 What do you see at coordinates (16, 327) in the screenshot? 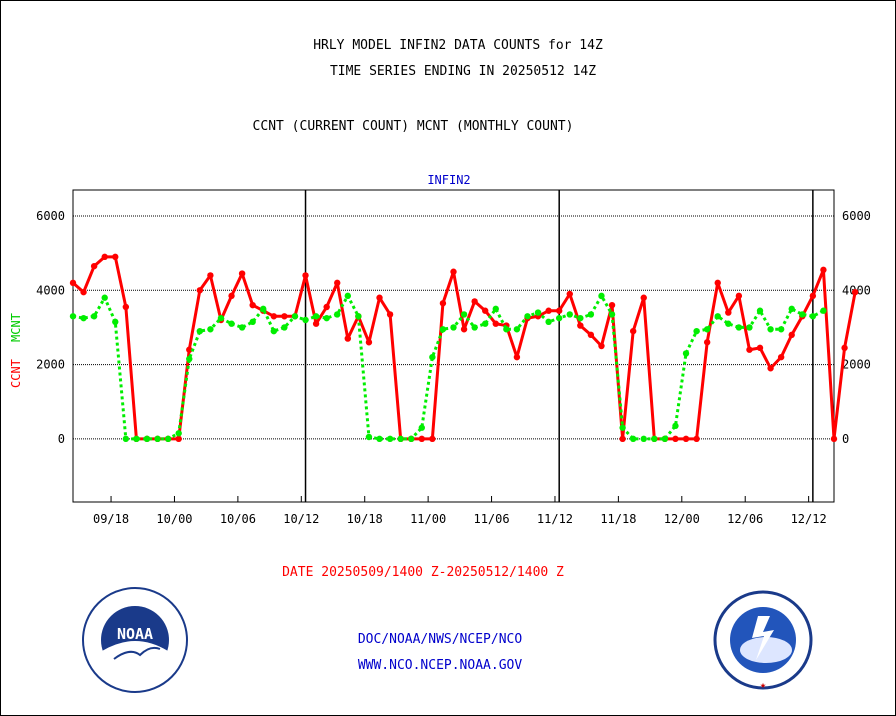
I see `y-axis-label-mcnt: MCNT` at bounding box center [16, 327].